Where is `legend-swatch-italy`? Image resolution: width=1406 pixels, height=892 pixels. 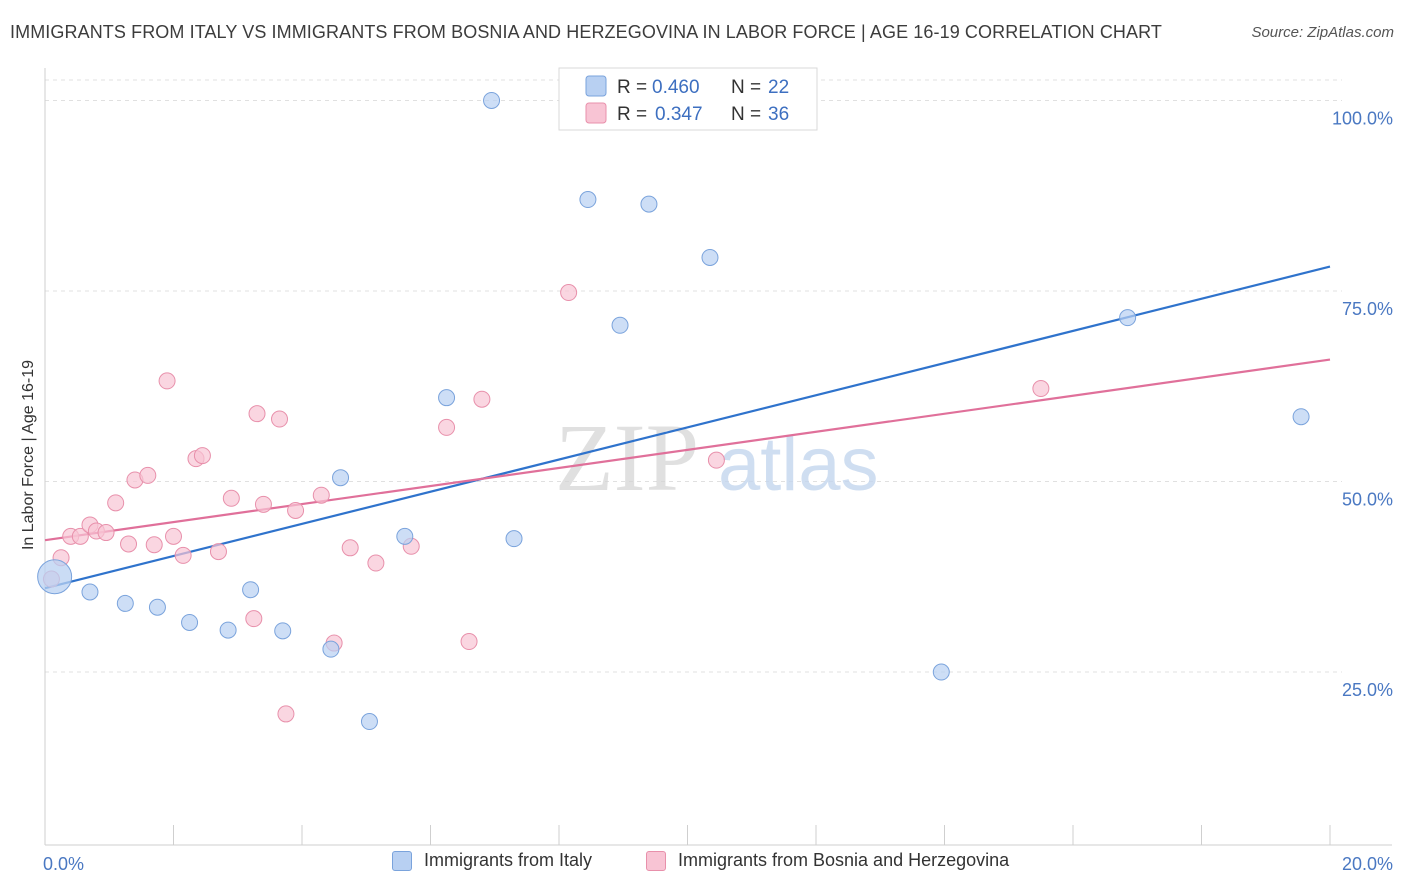 legend-swatch-italy is located at coordinates (596, 86).